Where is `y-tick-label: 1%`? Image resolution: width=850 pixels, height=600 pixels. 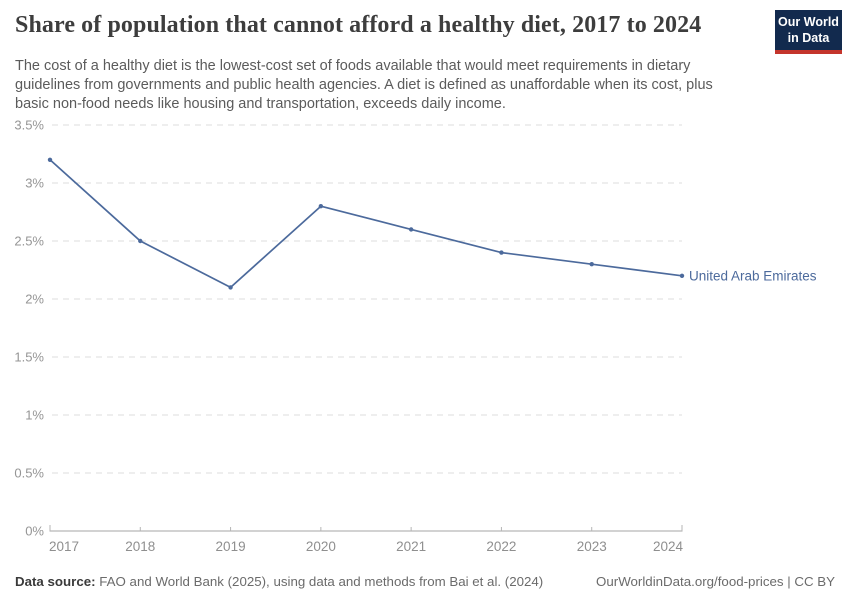 y-tick-label: 1% is located at coordinates (34, 415).